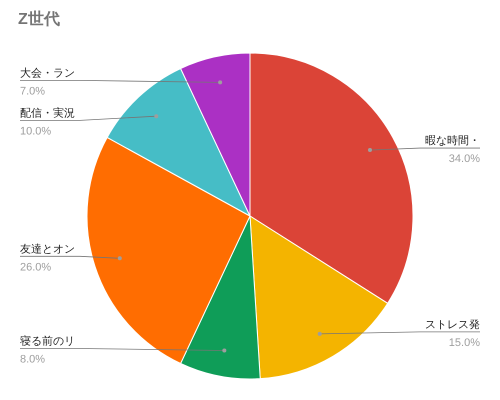 The image size is (500, 400). What do you see at coordinates (452, 324) in the screenshot?
I see `slice-label: ストレス発` at bounding box center [452, 324].